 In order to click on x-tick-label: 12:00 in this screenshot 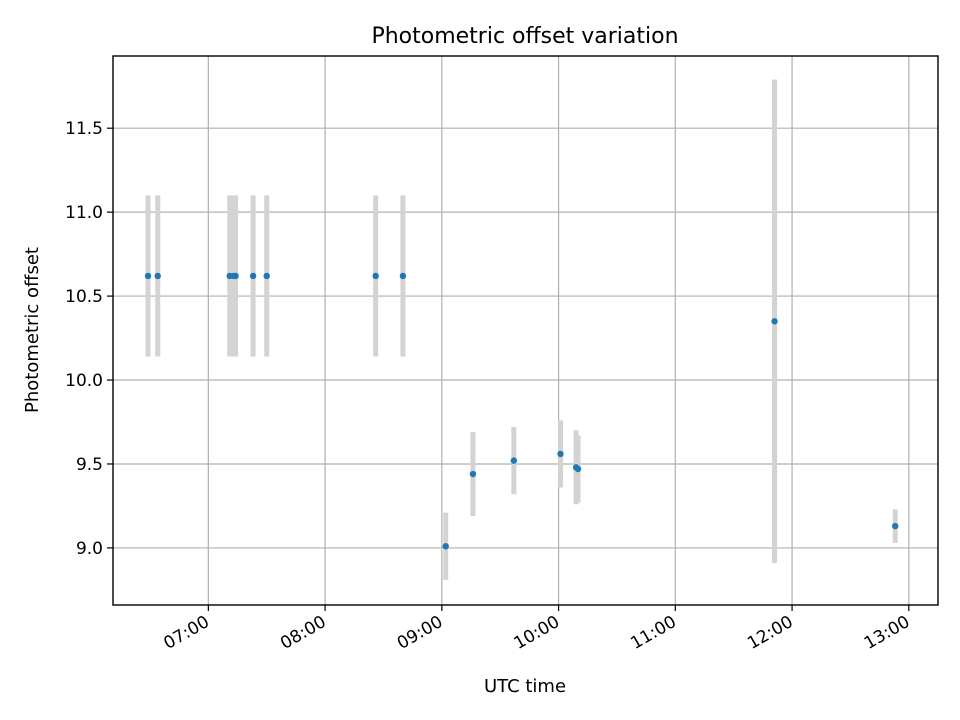, I will do `click(770, 633)`.